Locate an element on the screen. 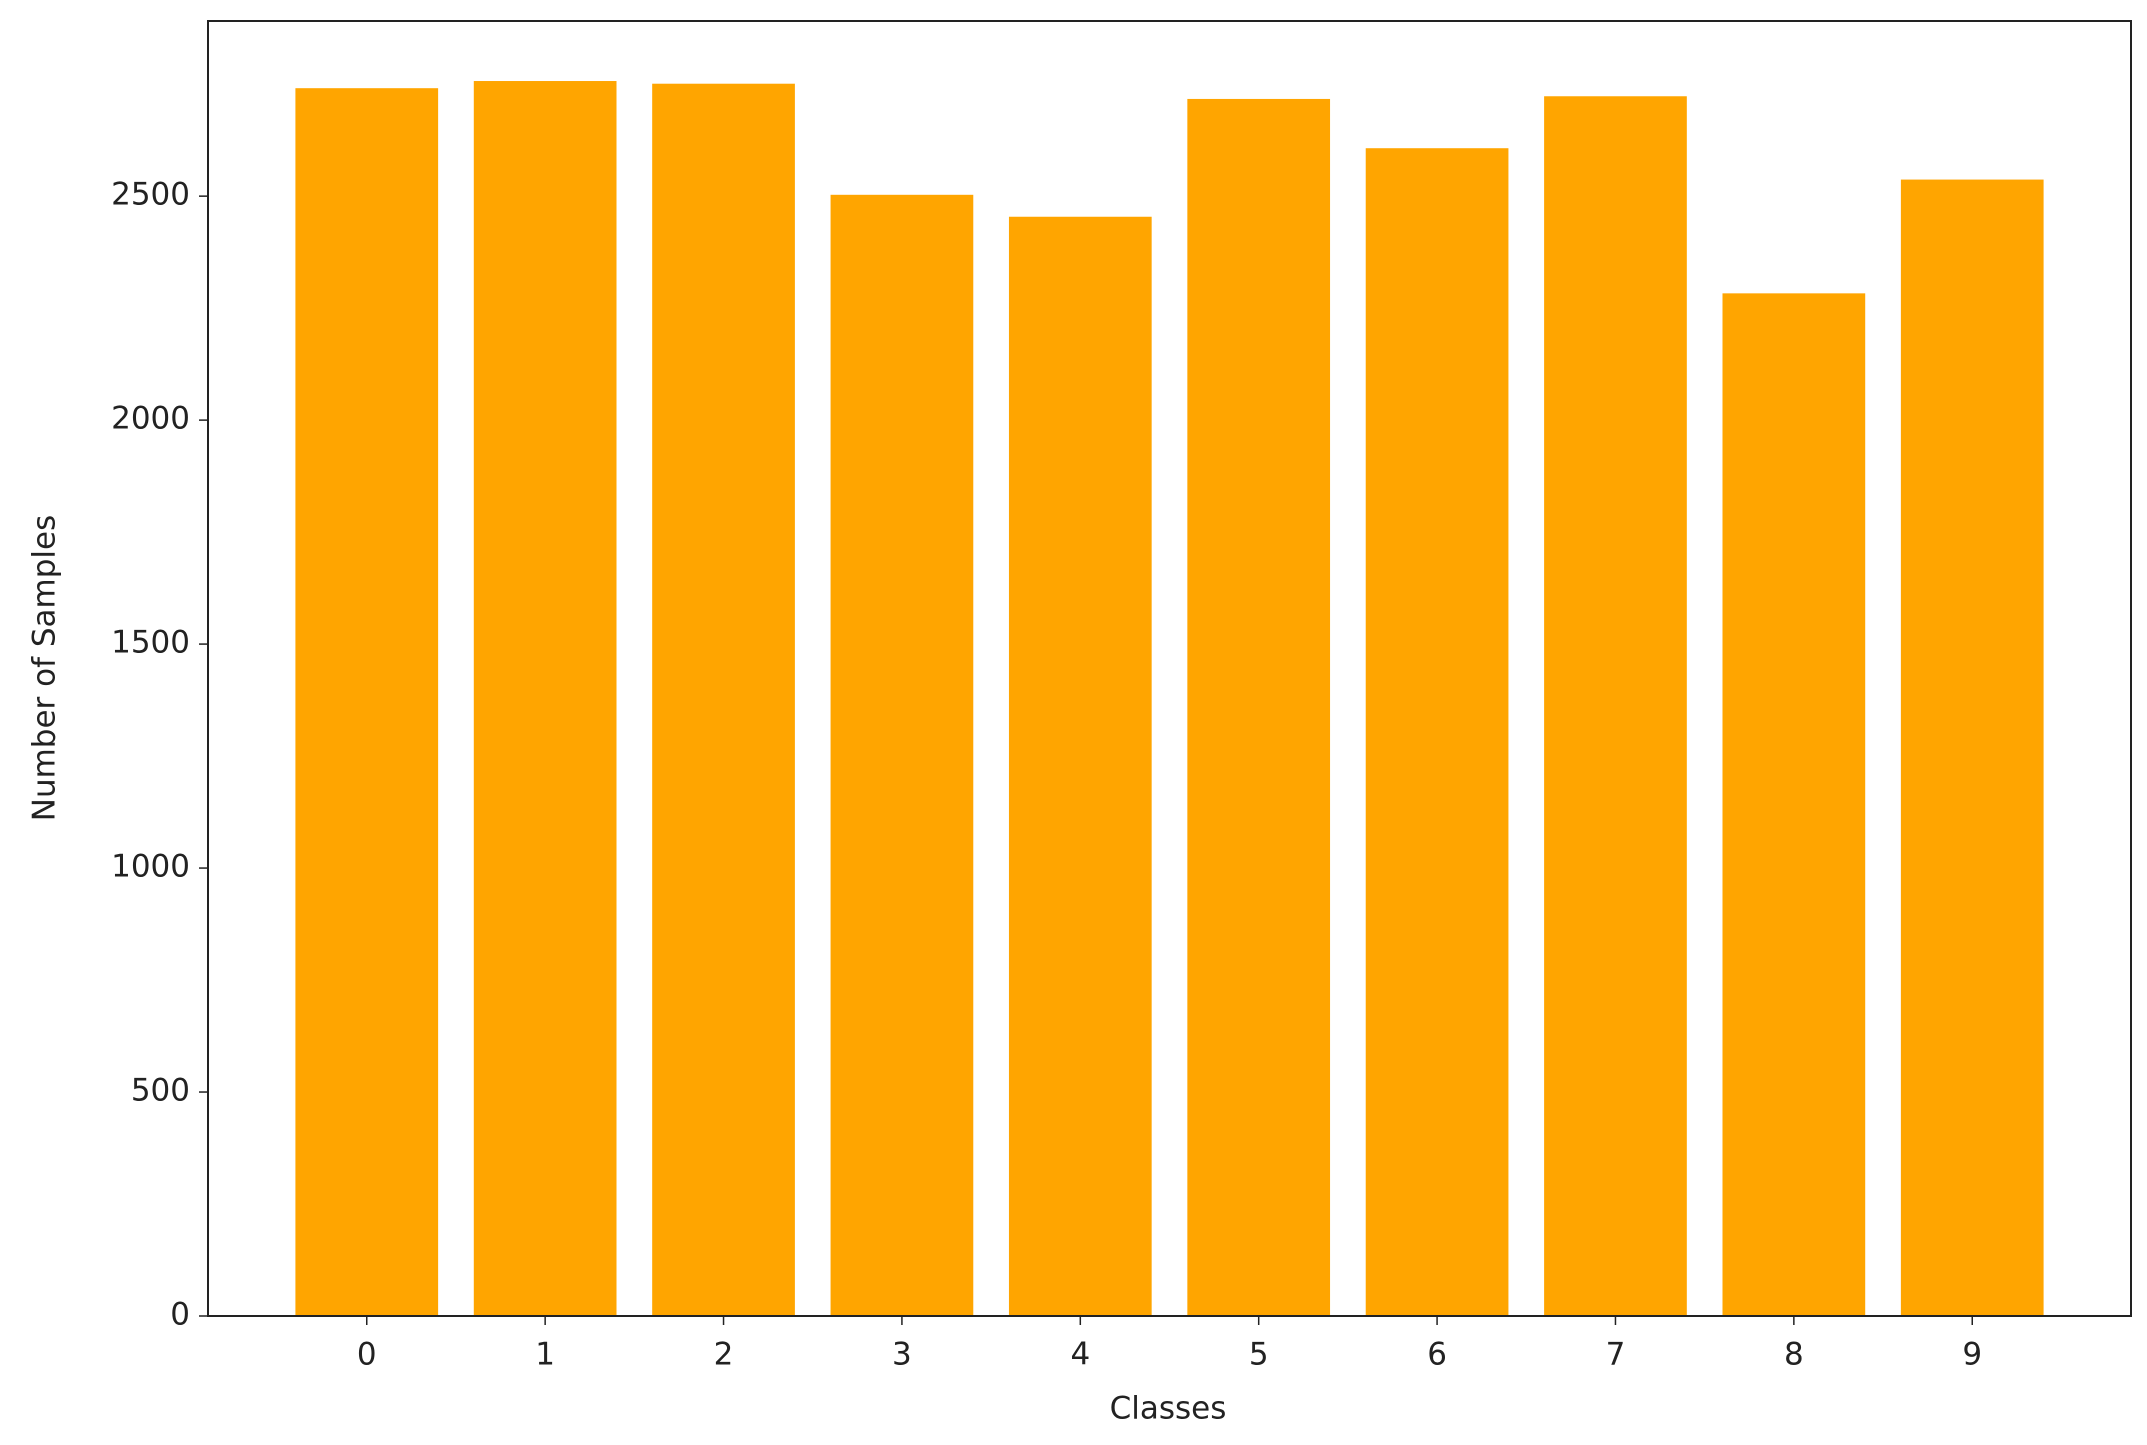 The width and height of the screenshot is (2147, 1445). x-tick-label: 6 is located at coordinates (1437, 1355).